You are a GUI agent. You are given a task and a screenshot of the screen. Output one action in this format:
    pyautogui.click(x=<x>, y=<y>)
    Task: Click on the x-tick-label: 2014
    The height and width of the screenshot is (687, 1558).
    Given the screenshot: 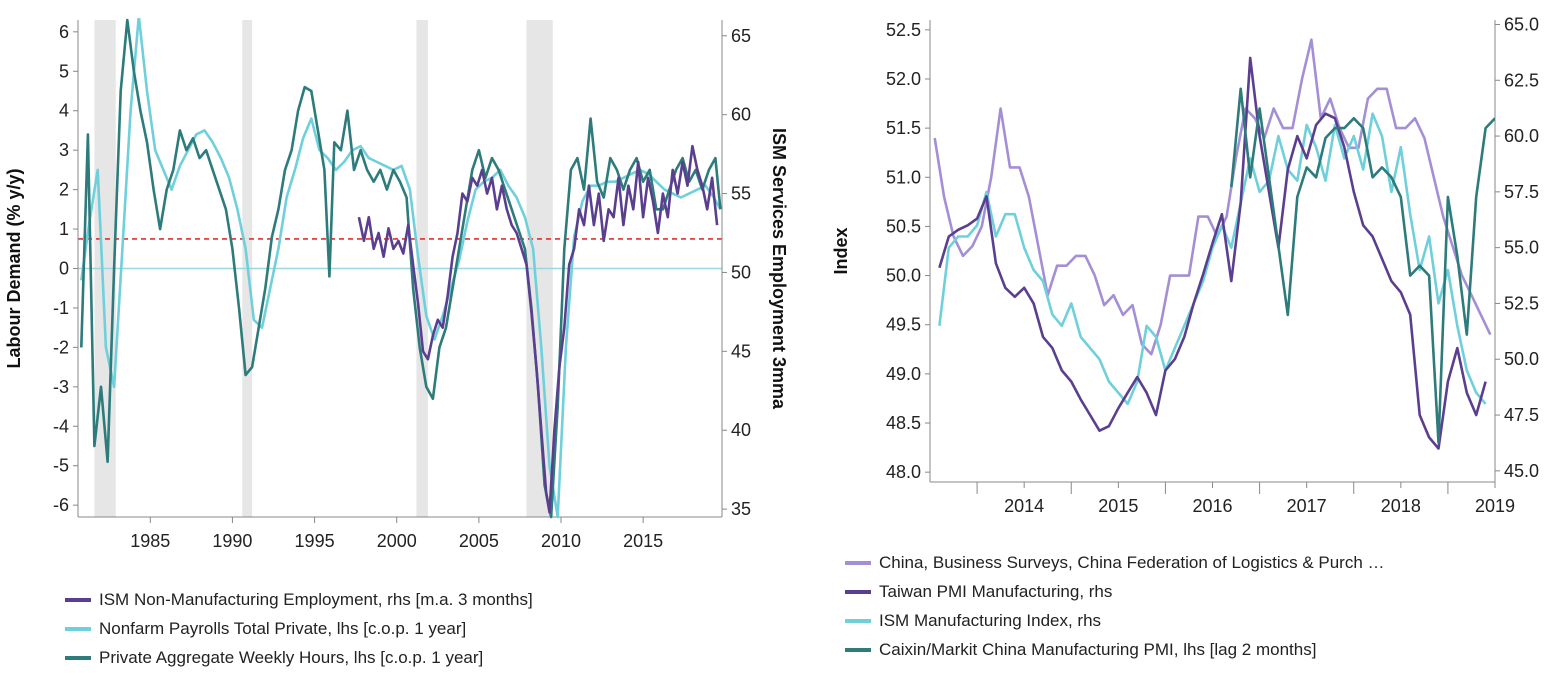 What is the action you would take?
    pyautogui.click(x=1024, y=506)
    